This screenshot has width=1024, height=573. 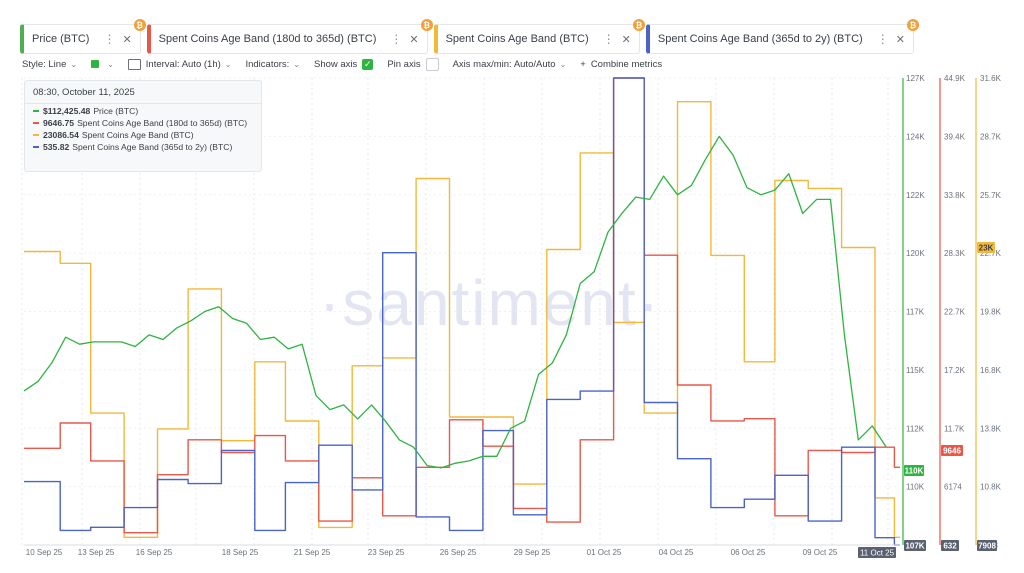 I want to click on axis-tick-label: 115K, so click(x=915, y=370).